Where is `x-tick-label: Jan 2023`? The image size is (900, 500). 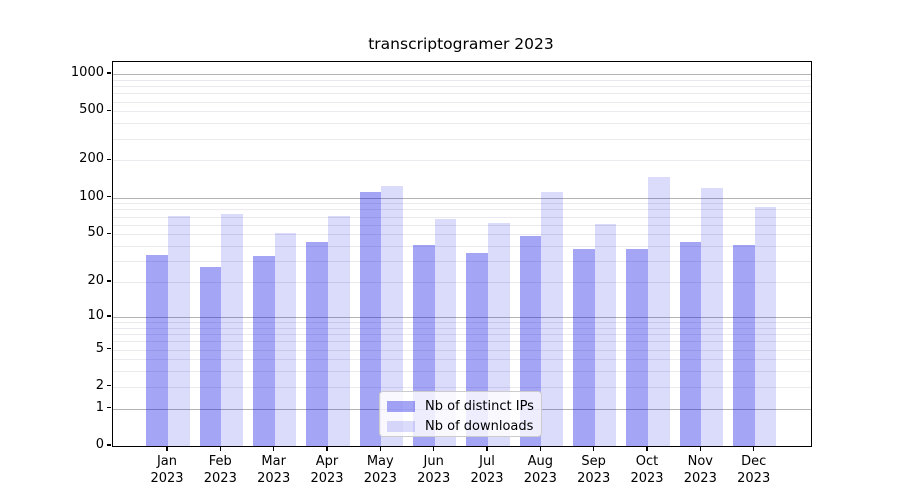 x-tick-label: Jan 2023 is located at coordinates (167, 470).